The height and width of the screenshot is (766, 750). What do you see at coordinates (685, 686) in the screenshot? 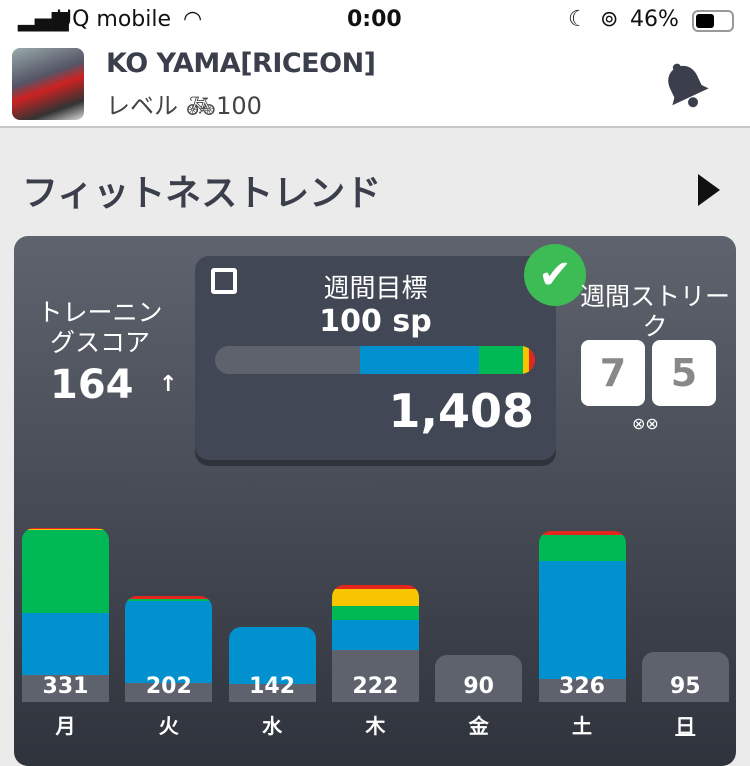
I see `bar-value-label: 95` at bounding box center [685, 686].